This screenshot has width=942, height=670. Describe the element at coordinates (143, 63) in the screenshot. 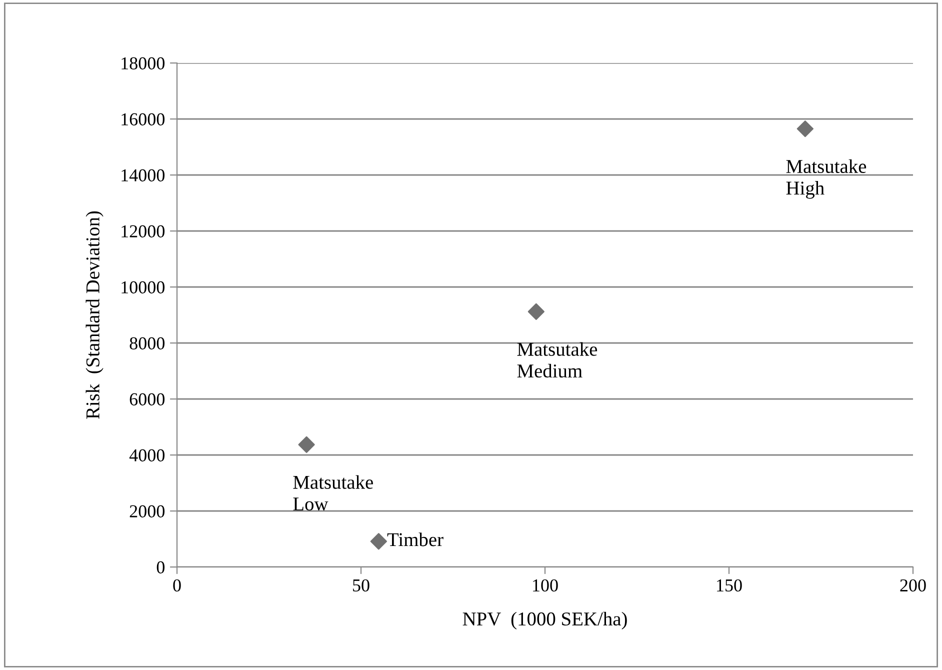

I see `y-tick-label: 18000` at that location.